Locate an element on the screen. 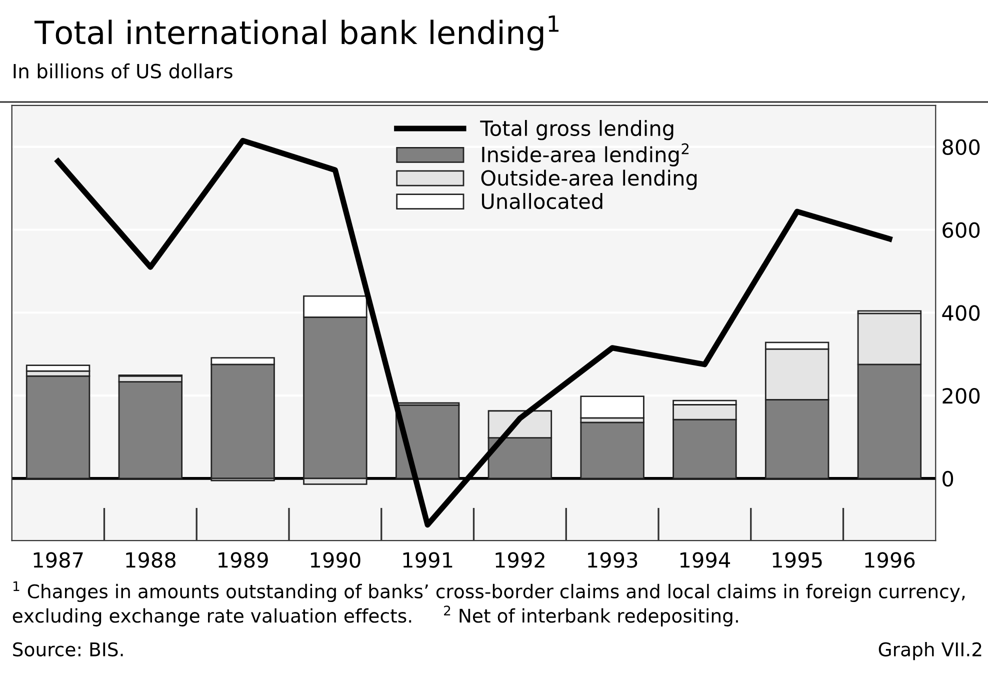 This screenshot has width=988, height=680. y-tick-label: 800 is located at coordinates (961, 147).